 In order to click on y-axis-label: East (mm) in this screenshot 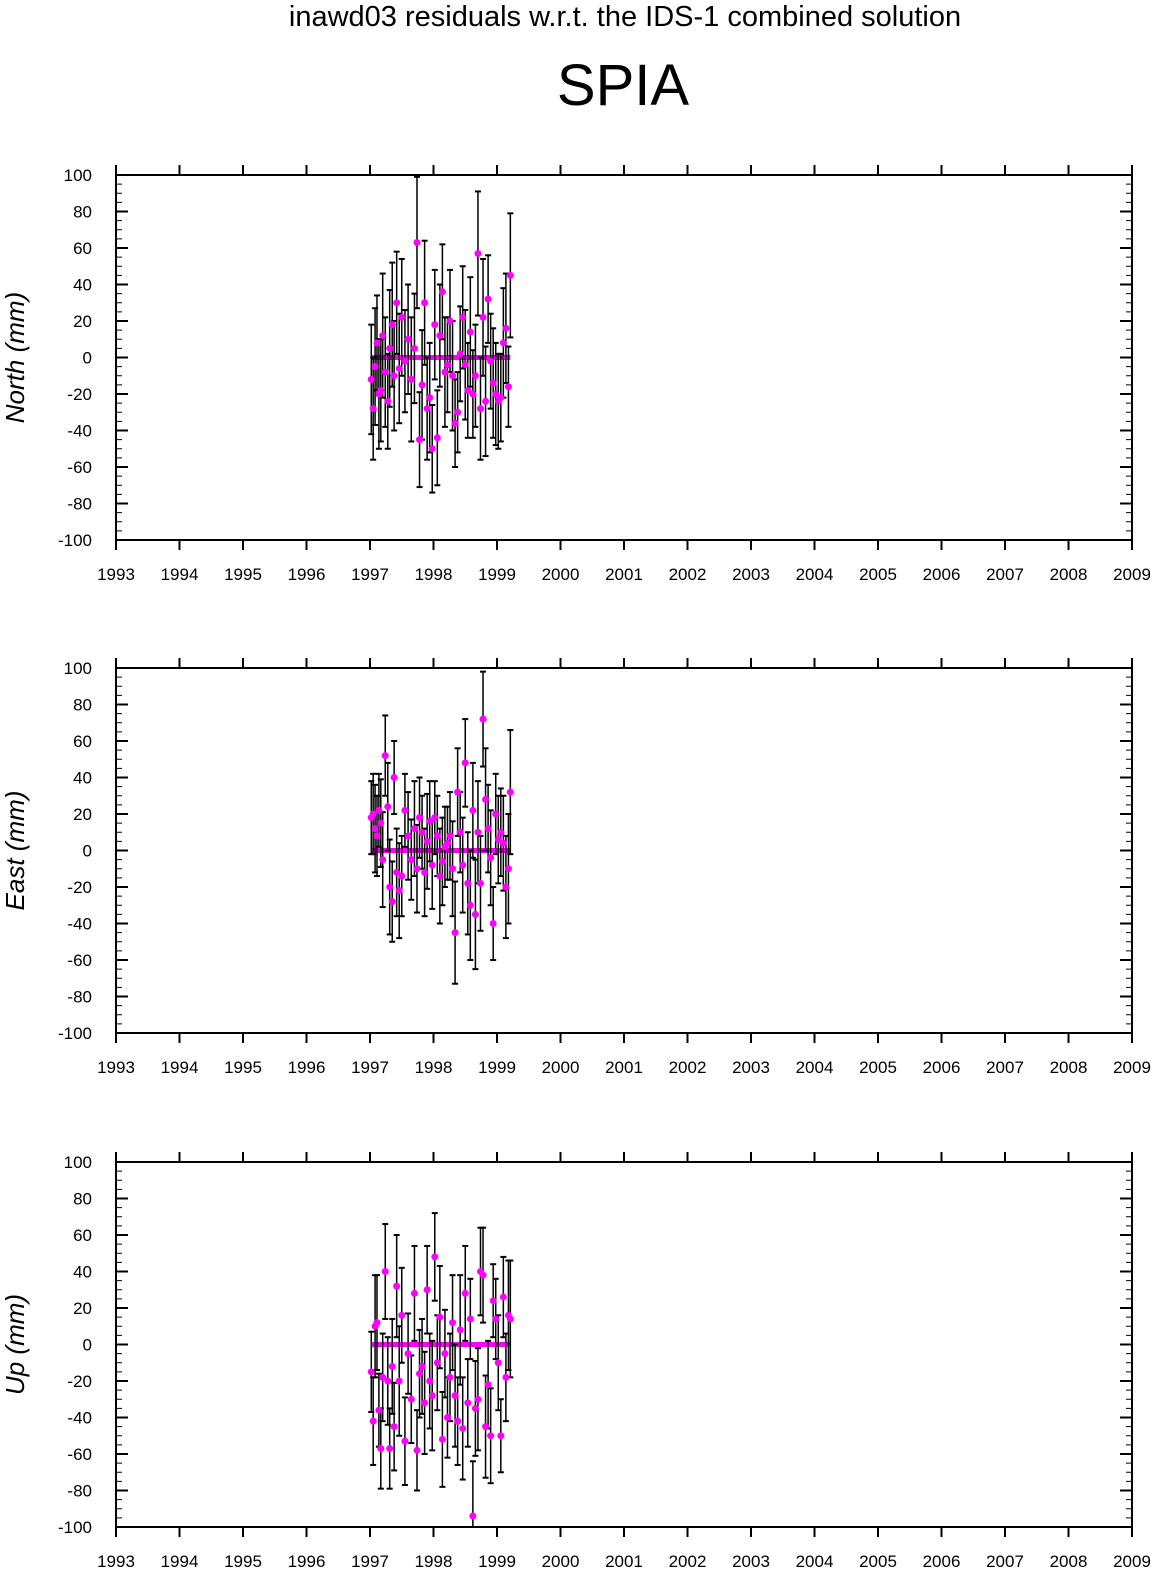, I will do `click(15, 851)`.